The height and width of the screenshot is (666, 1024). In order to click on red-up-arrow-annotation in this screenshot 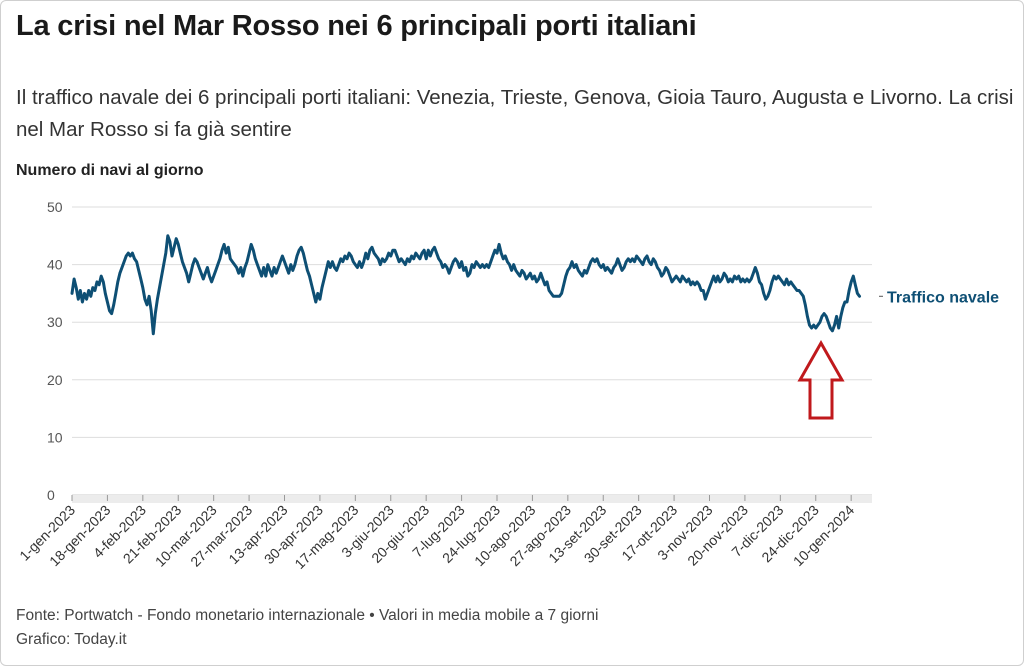, I will do `click(821, 379)`.